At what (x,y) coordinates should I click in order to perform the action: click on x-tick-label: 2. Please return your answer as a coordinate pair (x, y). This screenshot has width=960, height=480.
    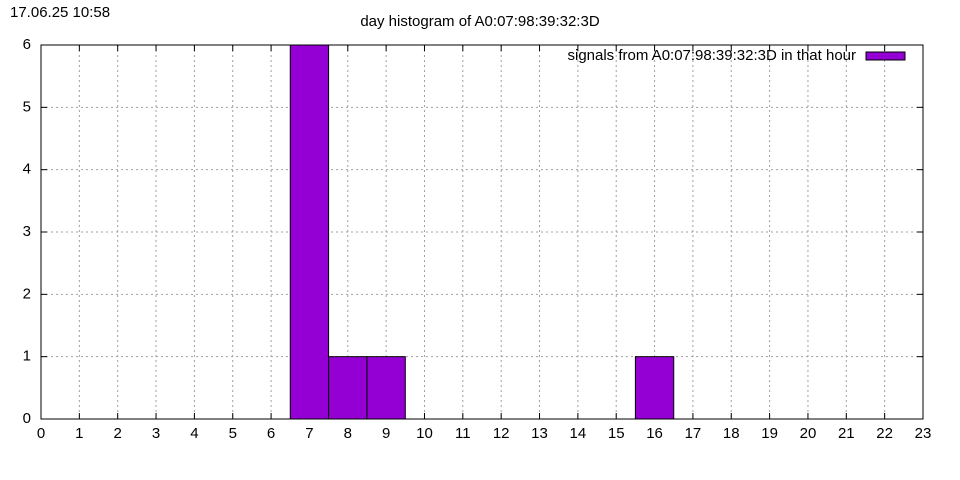
    Looking at the image, I should click on (118, 433).